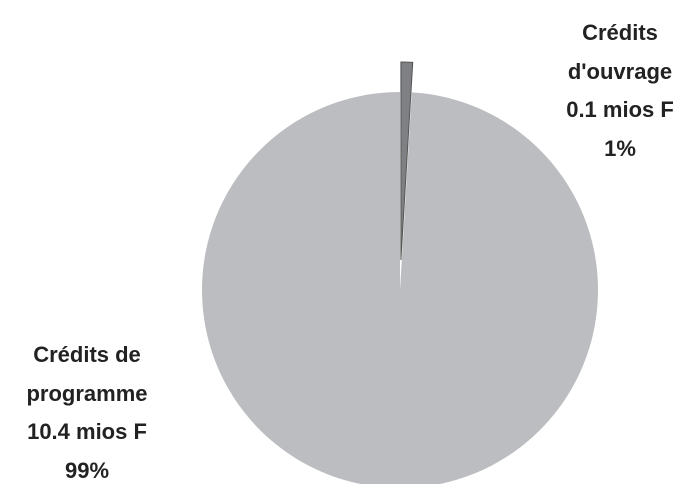 The width and height of the screenshot is (693, 484). Describe the element at coordinates (407, 161) in the screenshot. I see `pie-slice` at that location.